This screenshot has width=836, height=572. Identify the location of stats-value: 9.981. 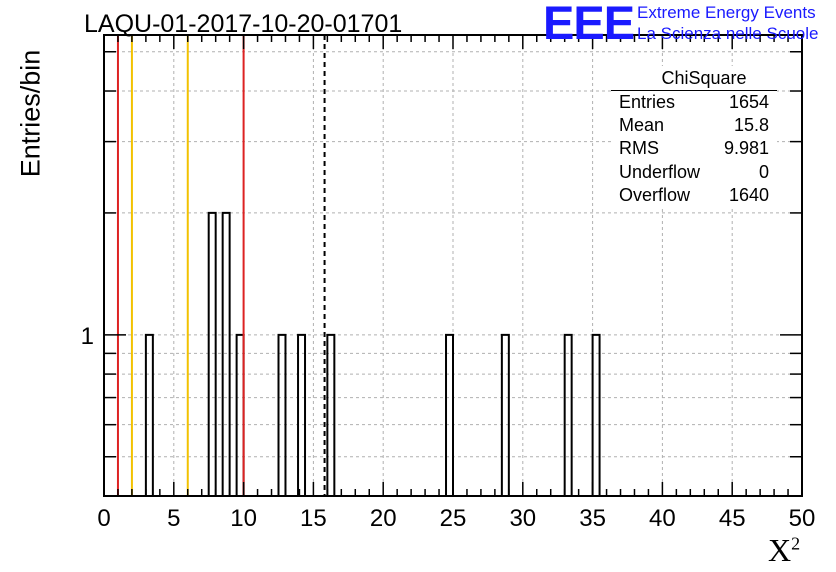
(746, 148).